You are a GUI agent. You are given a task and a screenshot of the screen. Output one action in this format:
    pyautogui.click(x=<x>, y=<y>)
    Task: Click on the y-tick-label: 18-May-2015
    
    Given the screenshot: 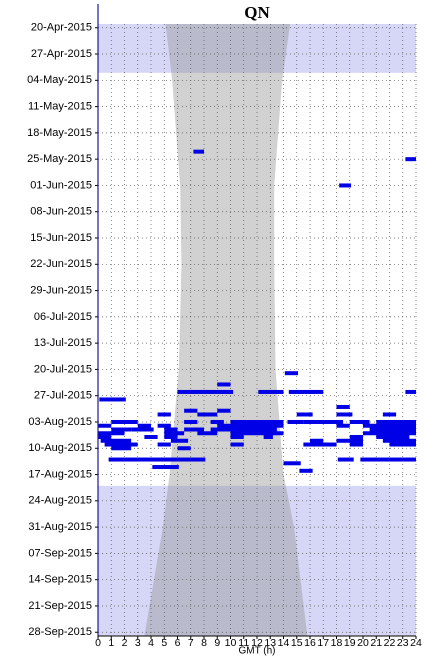 What is the action you would take?
    pyautogui.click(x=59, y=133)
    